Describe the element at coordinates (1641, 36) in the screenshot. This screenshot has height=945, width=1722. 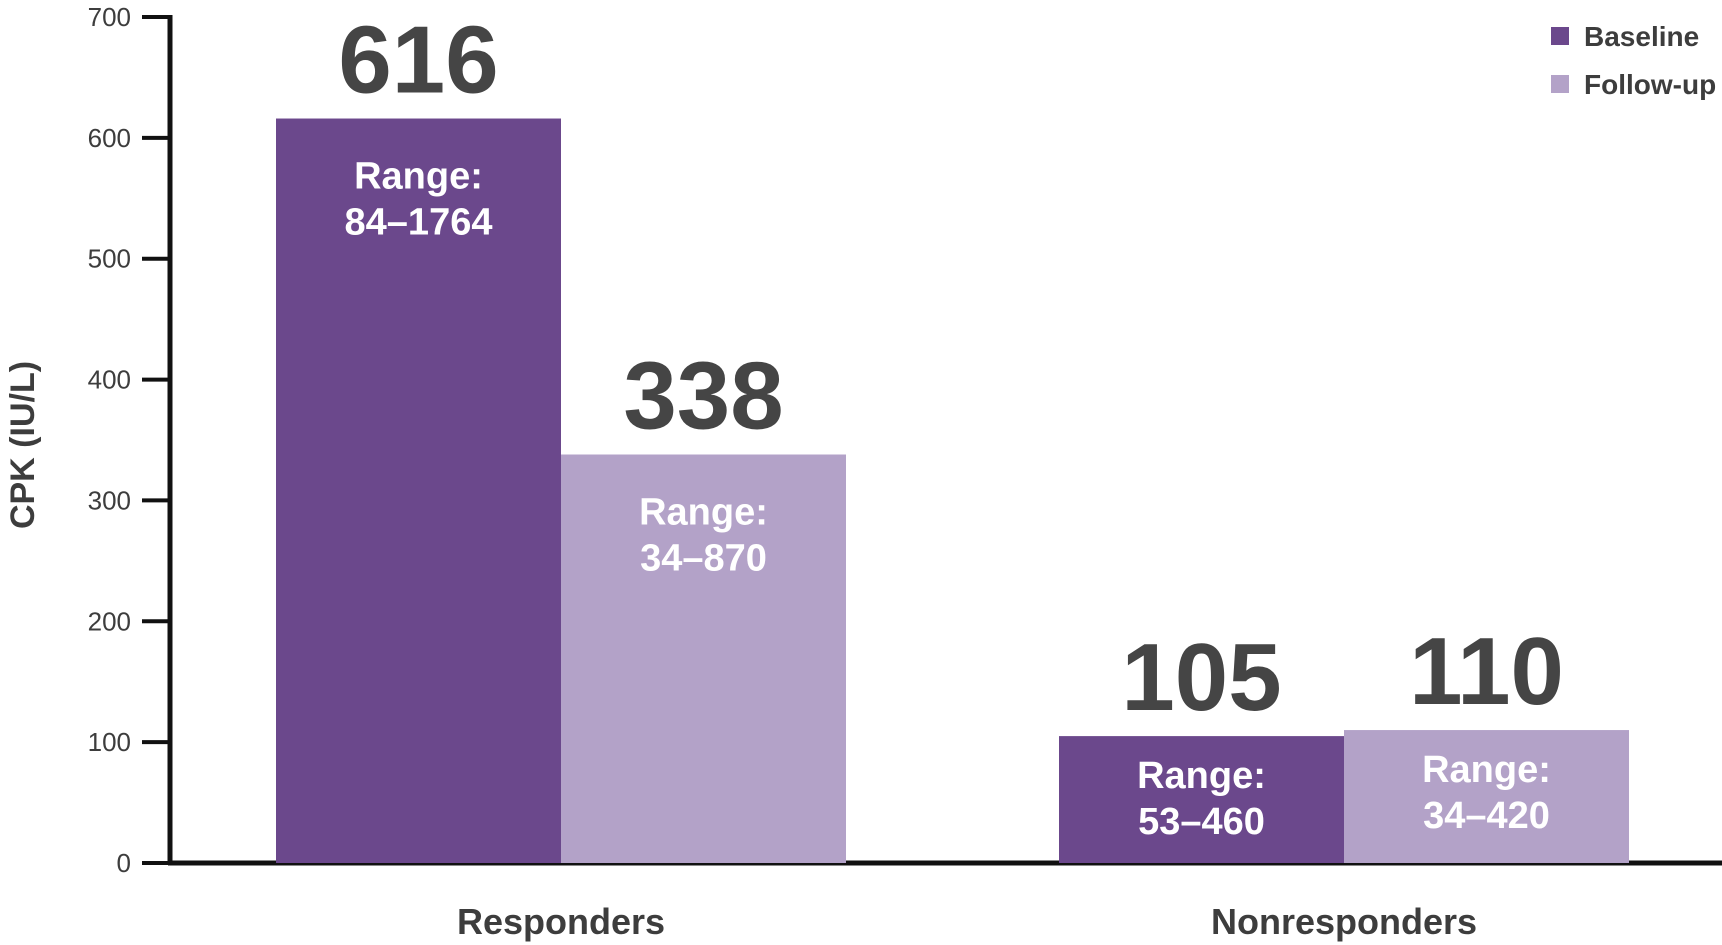
I see `legend-label: Baseline` at that location.